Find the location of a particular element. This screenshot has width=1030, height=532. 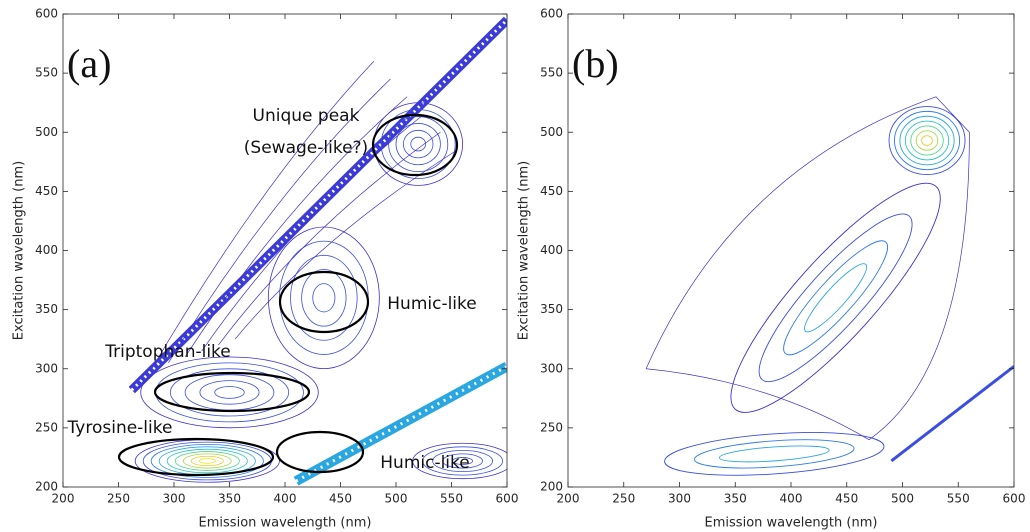

panel-label: (b) is located at coordinates (595, 63).